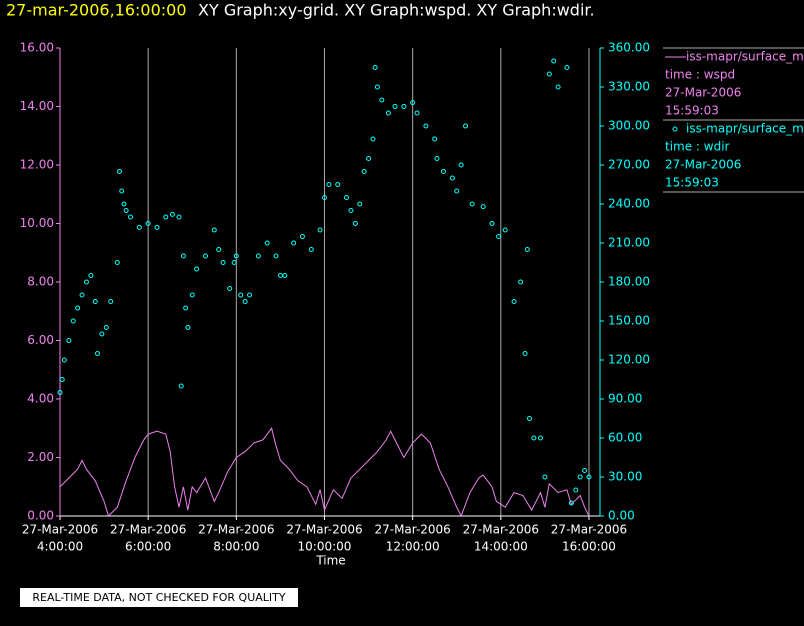 The image size is (804, 626). I want to click on y-tick-label: 2.00, so click(40, 457).